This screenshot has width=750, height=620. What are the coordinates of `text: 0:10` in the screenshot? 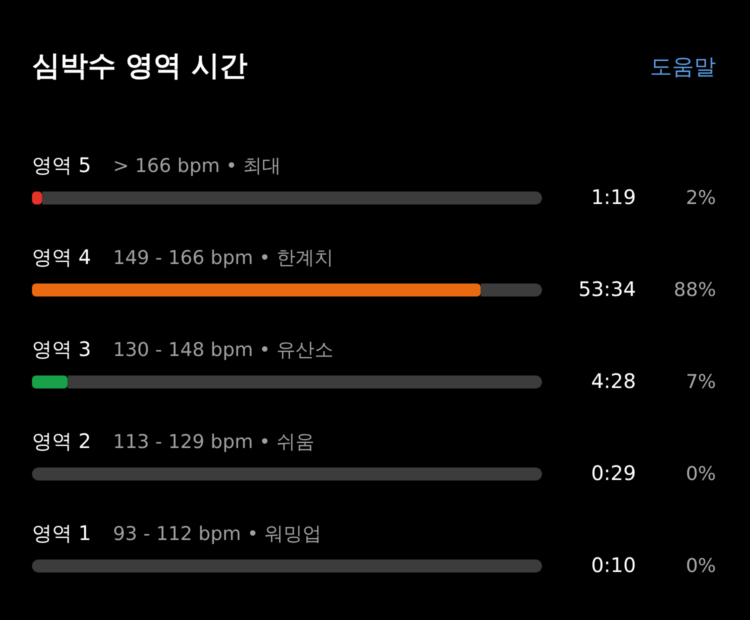 It's located at (613, 565).